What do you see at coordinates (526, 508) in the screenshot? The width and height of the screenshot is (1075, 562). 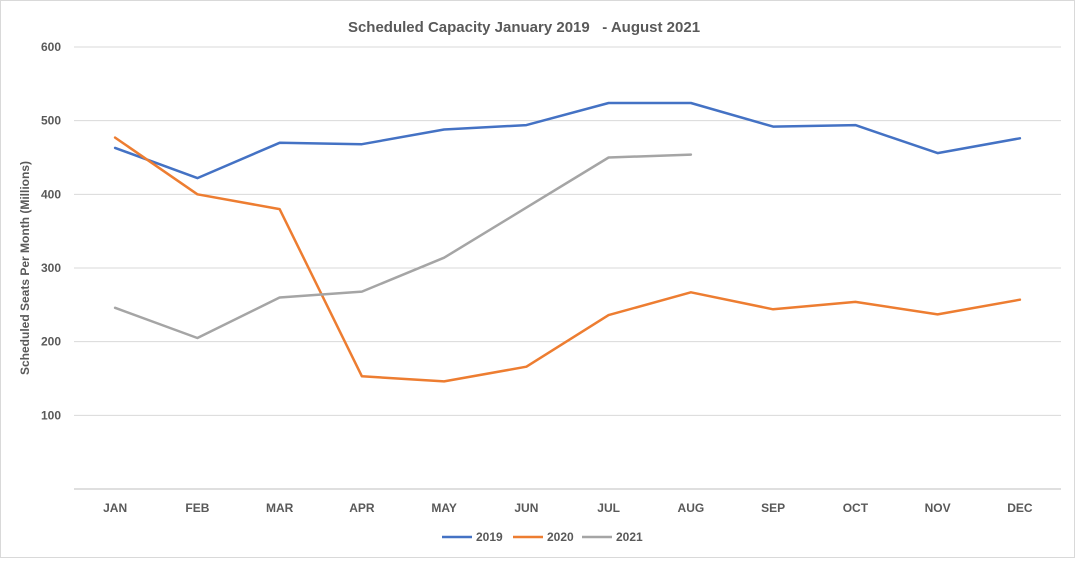 I see `x-tick-label: JUN` at bounding box center [526, 508].